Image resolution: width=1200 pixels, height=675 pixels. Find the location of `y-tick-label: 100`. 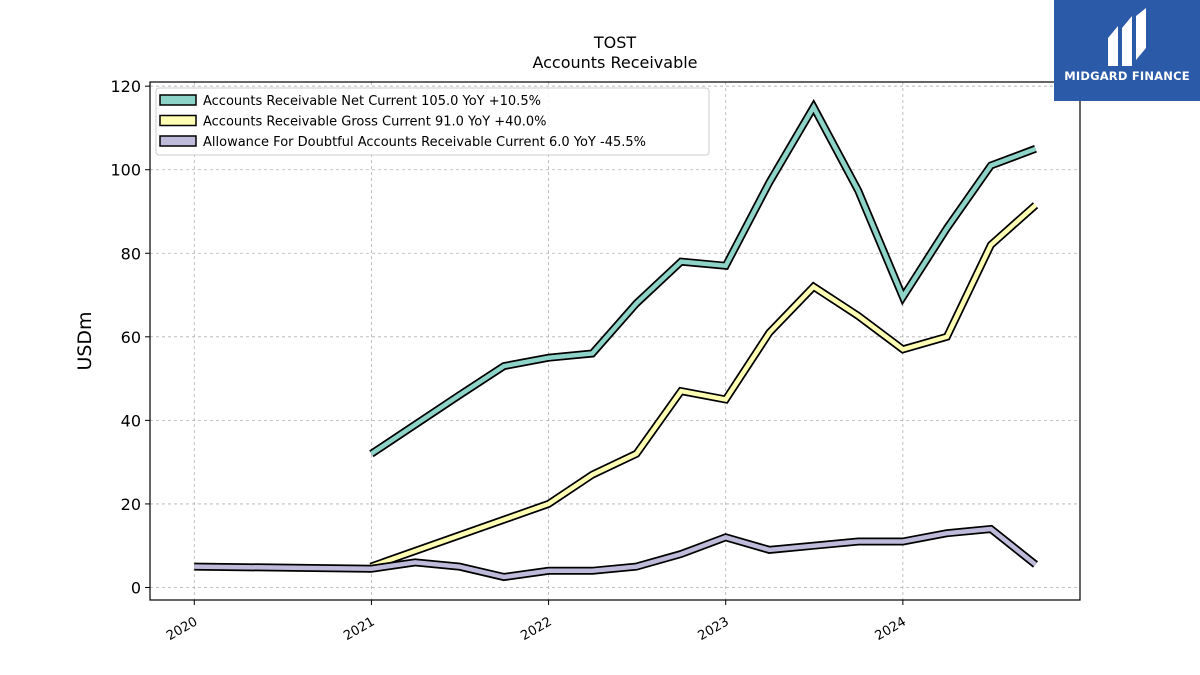

y-tick-label: 100 is located at coordinates (125, 170).